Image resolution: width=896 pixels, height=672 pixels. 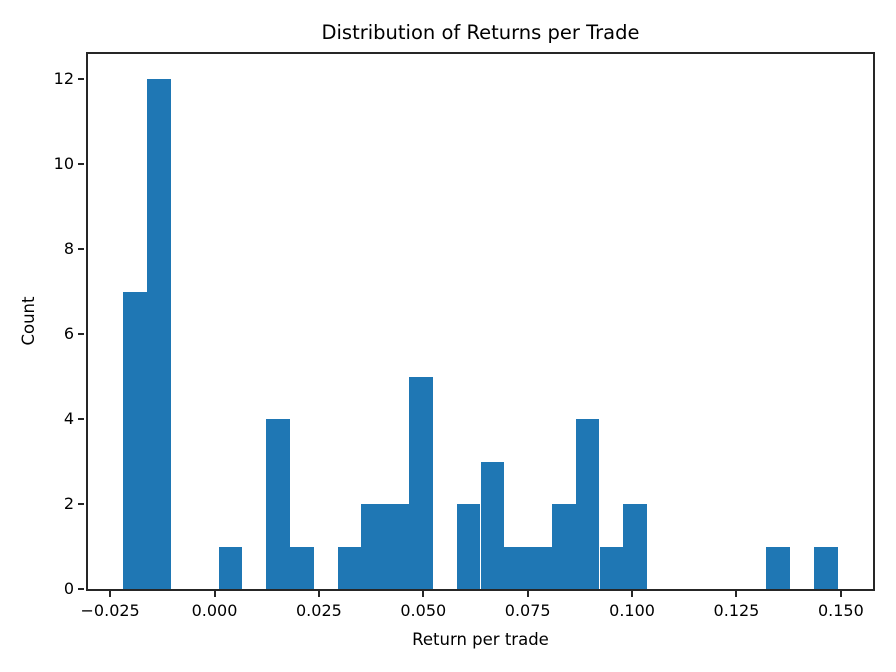 I want to click on x-tick-label: 0.125, so click(x=736, y=610).